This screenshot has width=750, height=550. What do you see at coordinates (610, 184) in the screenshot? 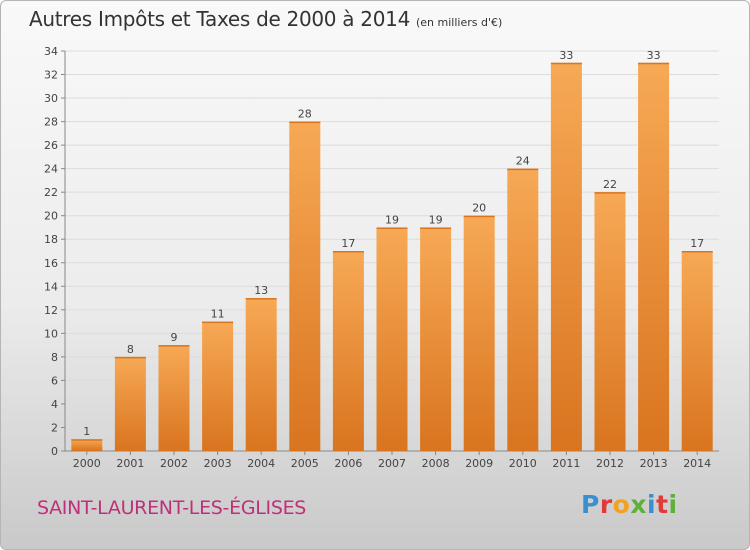
I see `data-label: 22` at bounding box center [610, 184].